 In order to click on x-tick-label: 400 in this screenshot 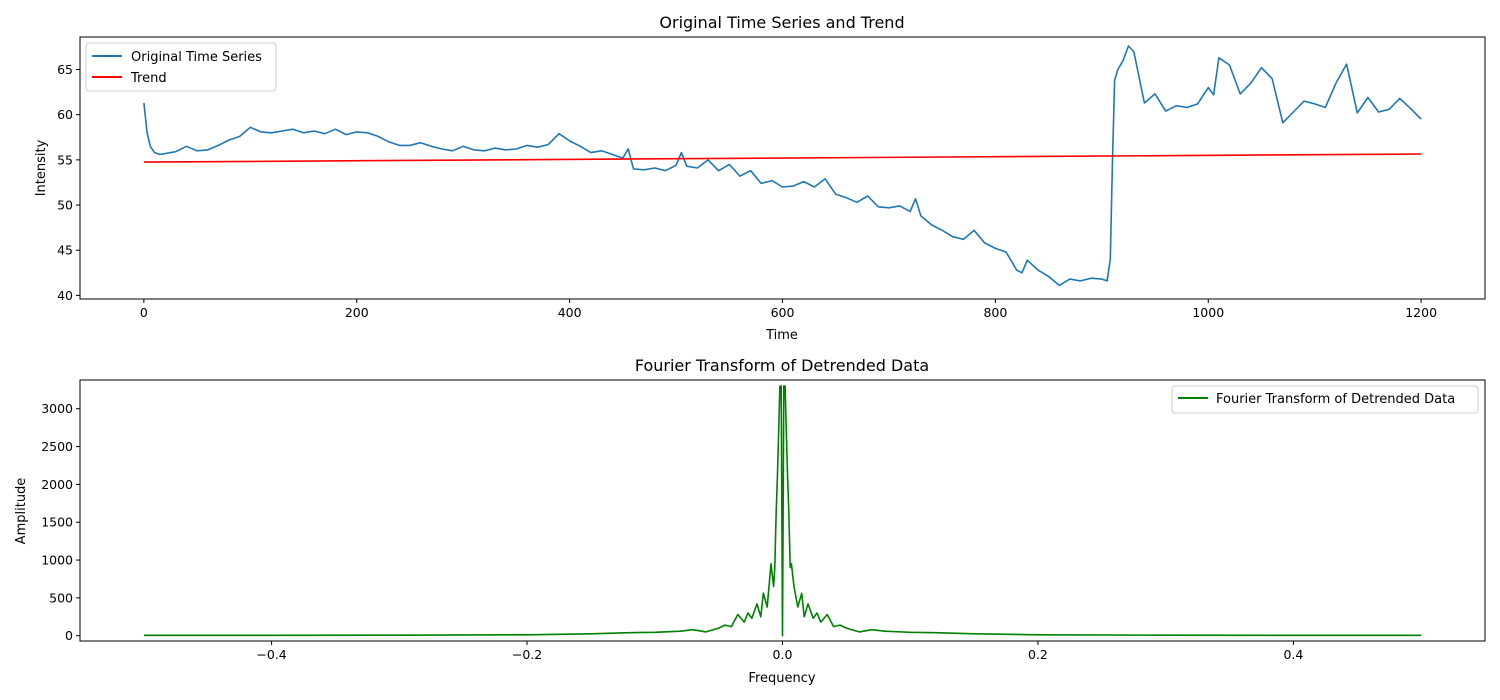, I will do `click(570, 312)`.